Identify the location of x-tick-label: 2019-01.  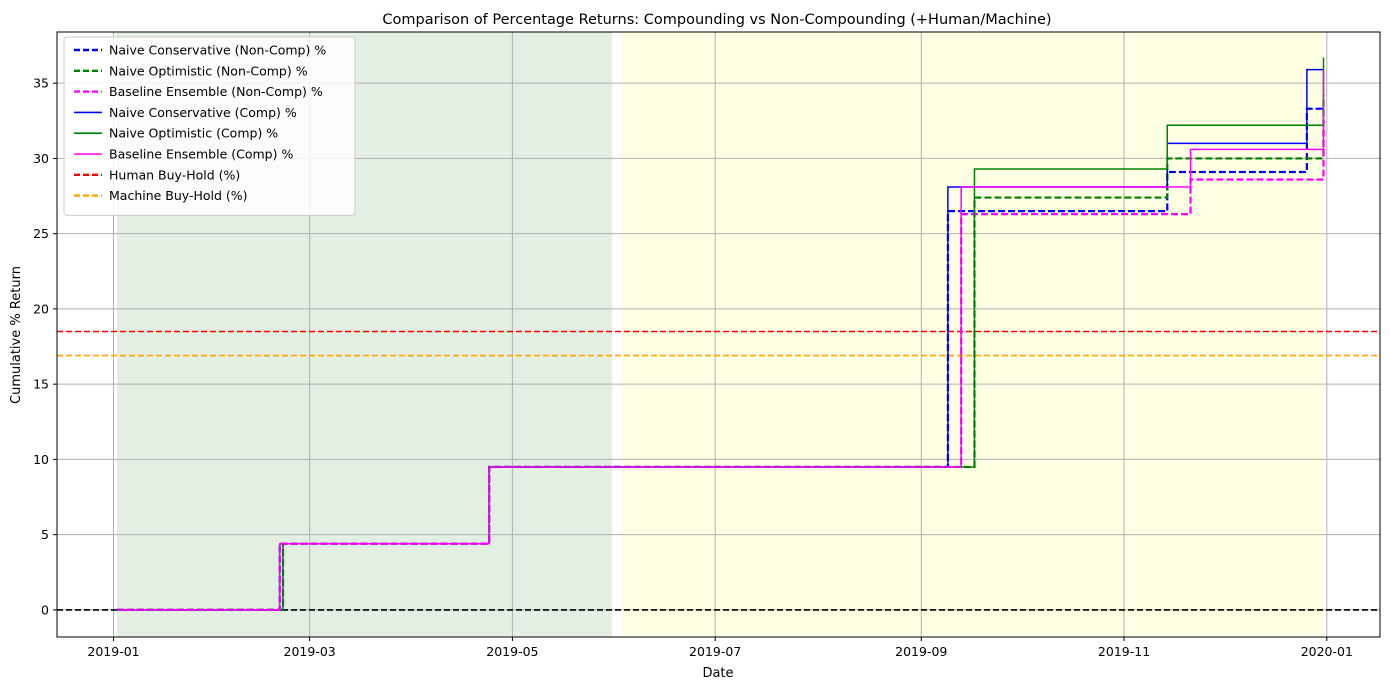
(113, 651).